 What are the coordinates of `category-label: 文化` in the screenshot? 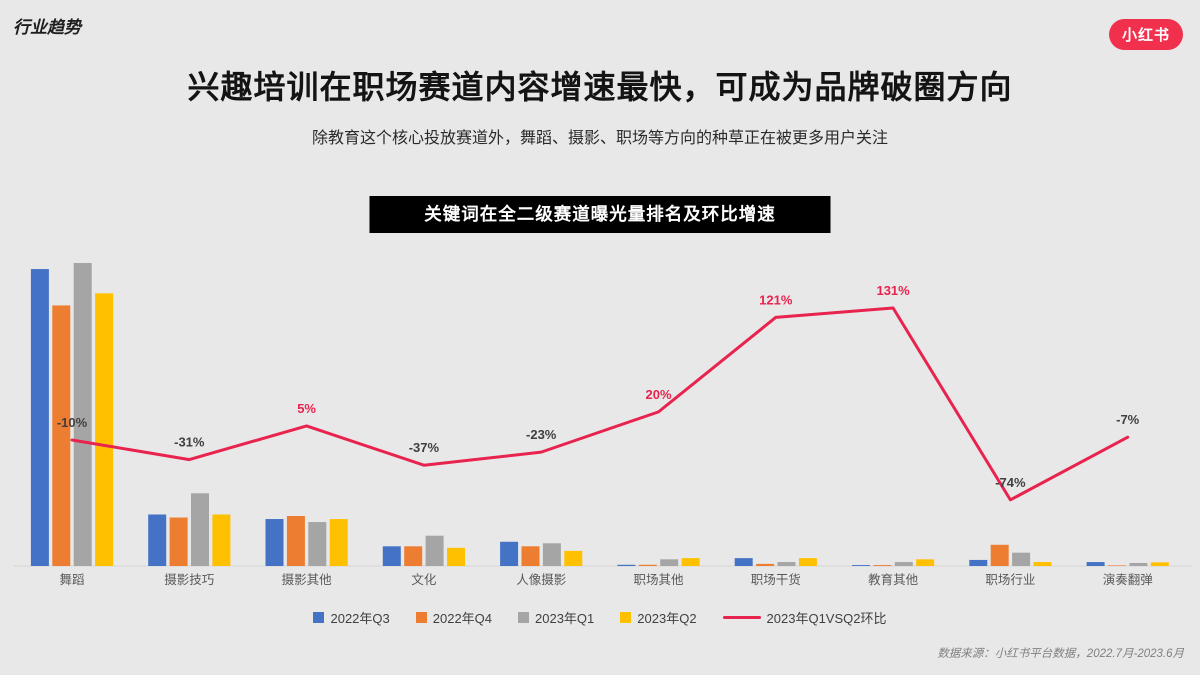 It's located at (424, 579).